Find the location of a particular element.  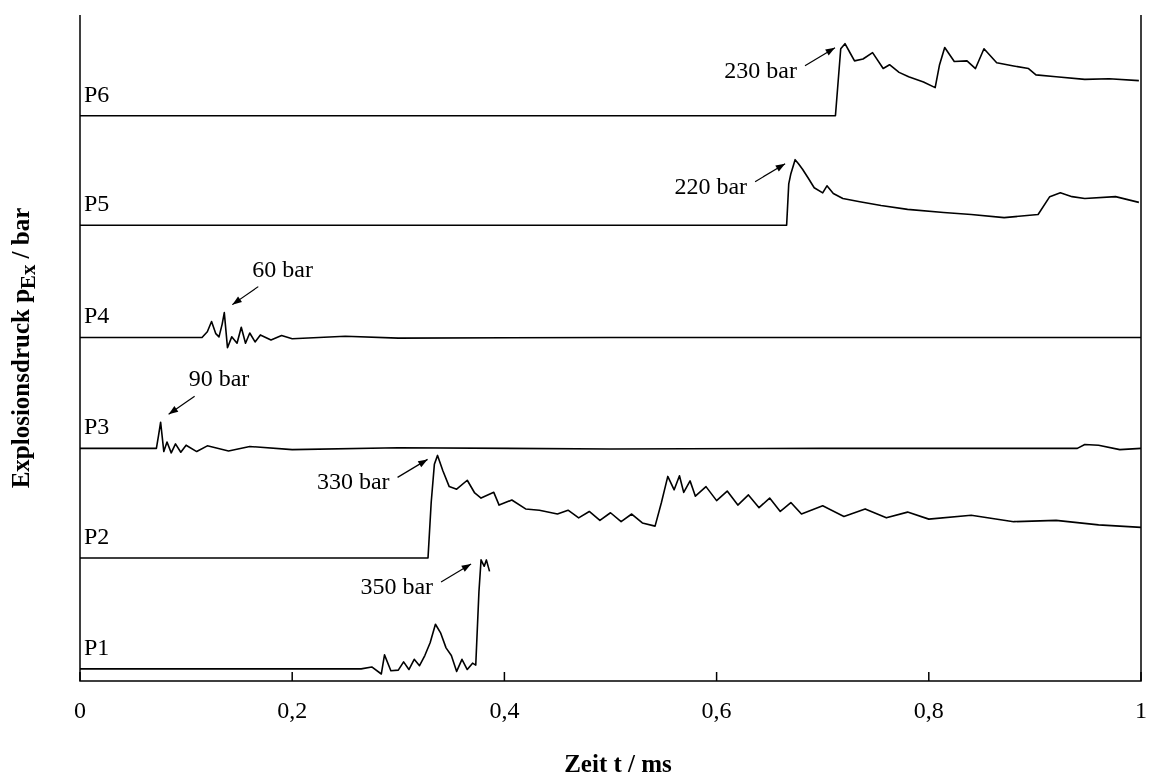

annotation: 330 bar is located at coordinates (353, 481).